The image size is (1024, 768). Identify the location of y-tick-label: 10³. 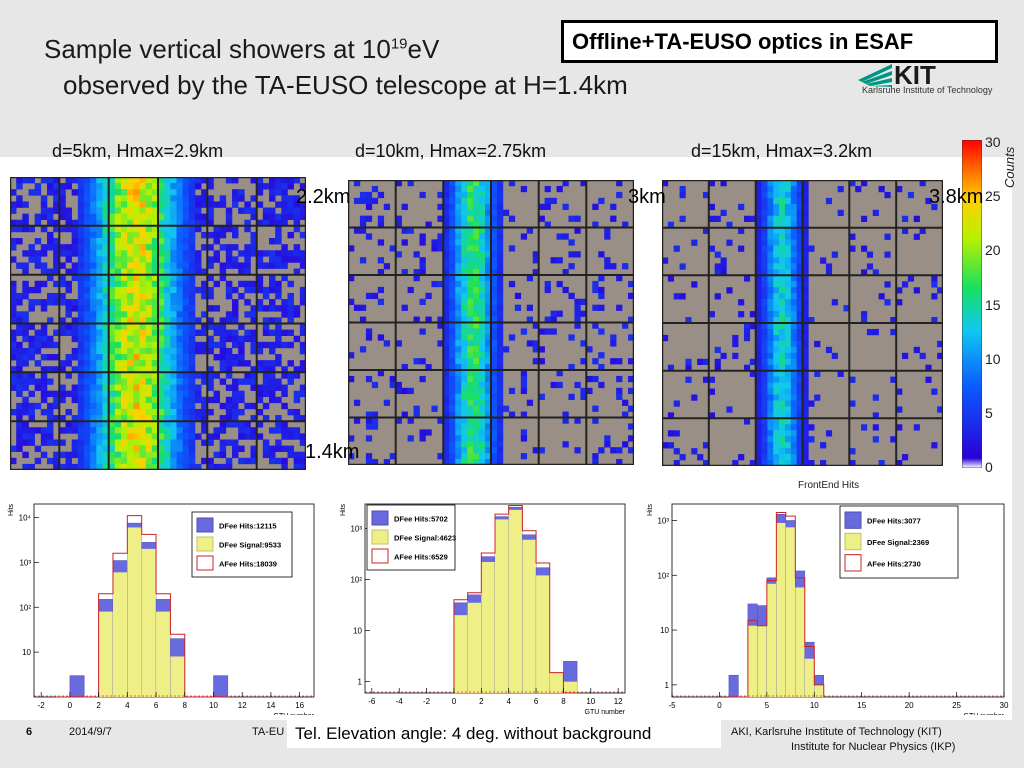
(25, 562).